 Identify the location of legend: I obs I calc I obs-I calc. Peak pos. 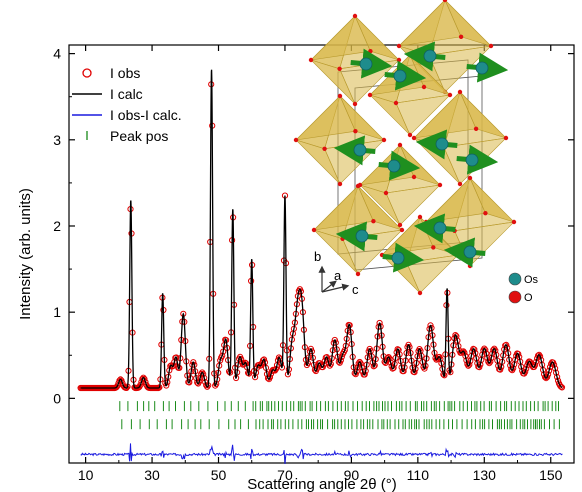
(127, 104).